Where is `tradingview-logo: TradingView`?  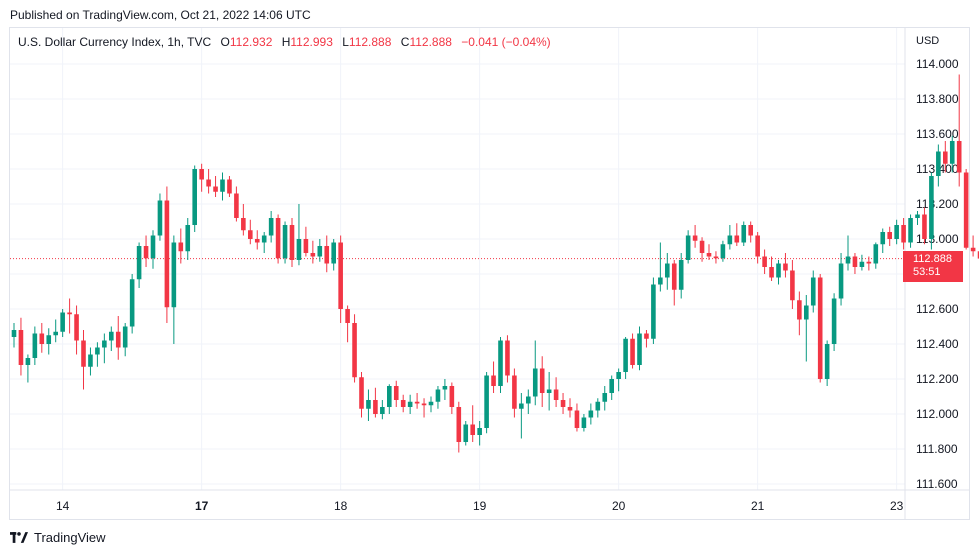 tradingview-logo: TradingView is located at coordinates (58, 537).